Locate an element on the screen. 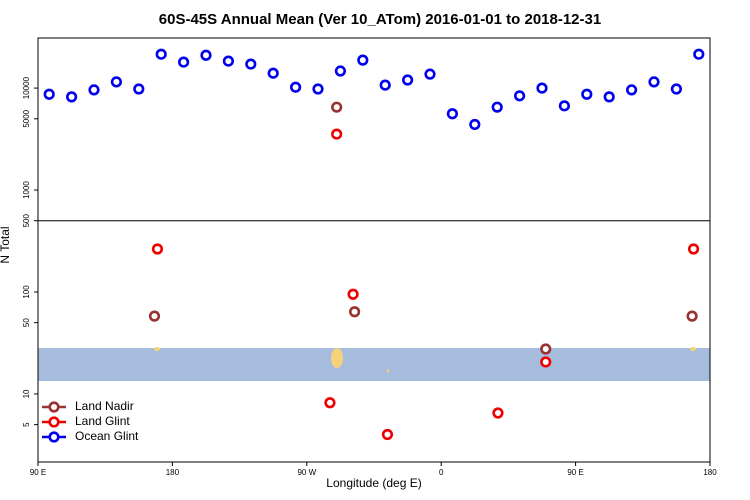 The height and width of the screenshot is (500, 750). y-tick-label: 10000 is located at coordinates (26, 87).